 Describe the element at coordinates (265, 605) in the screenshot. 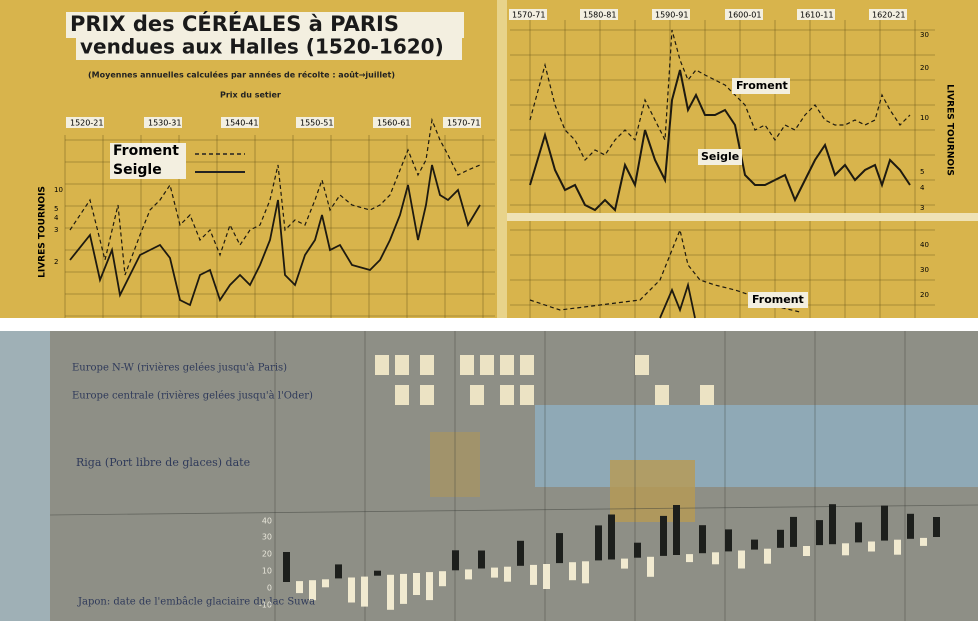

I see `y-label: -10` at that location.